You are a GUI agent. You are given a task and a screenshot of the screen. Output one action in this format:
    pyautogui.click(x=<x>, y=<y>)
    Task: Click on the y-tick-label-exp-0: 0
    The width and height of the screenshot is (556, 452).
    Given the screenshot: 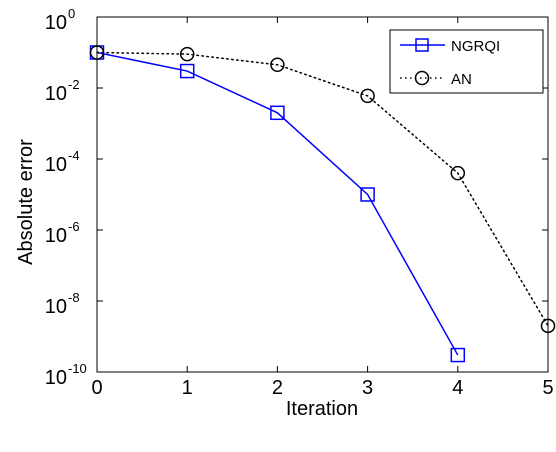 What is the action you would take?
    pyautogui.click(x=71, y=13)
    